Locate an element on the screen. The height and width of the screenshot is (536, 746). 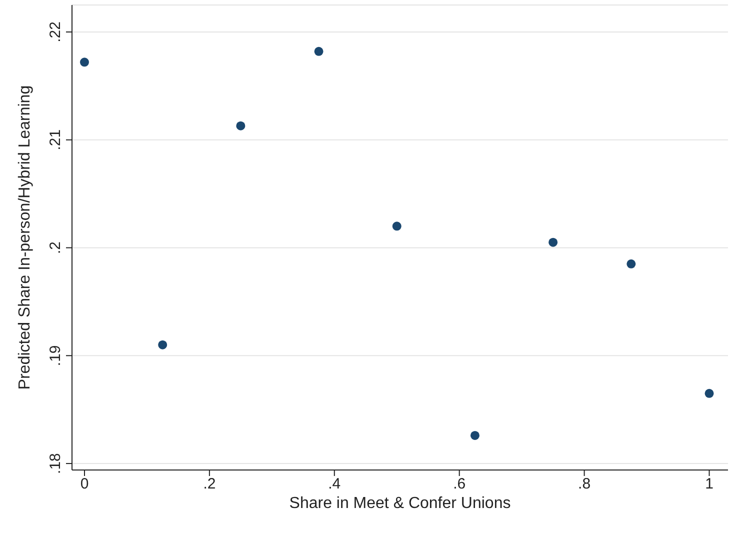
x-tick-label: .4 is located at coordinates (334, 484).